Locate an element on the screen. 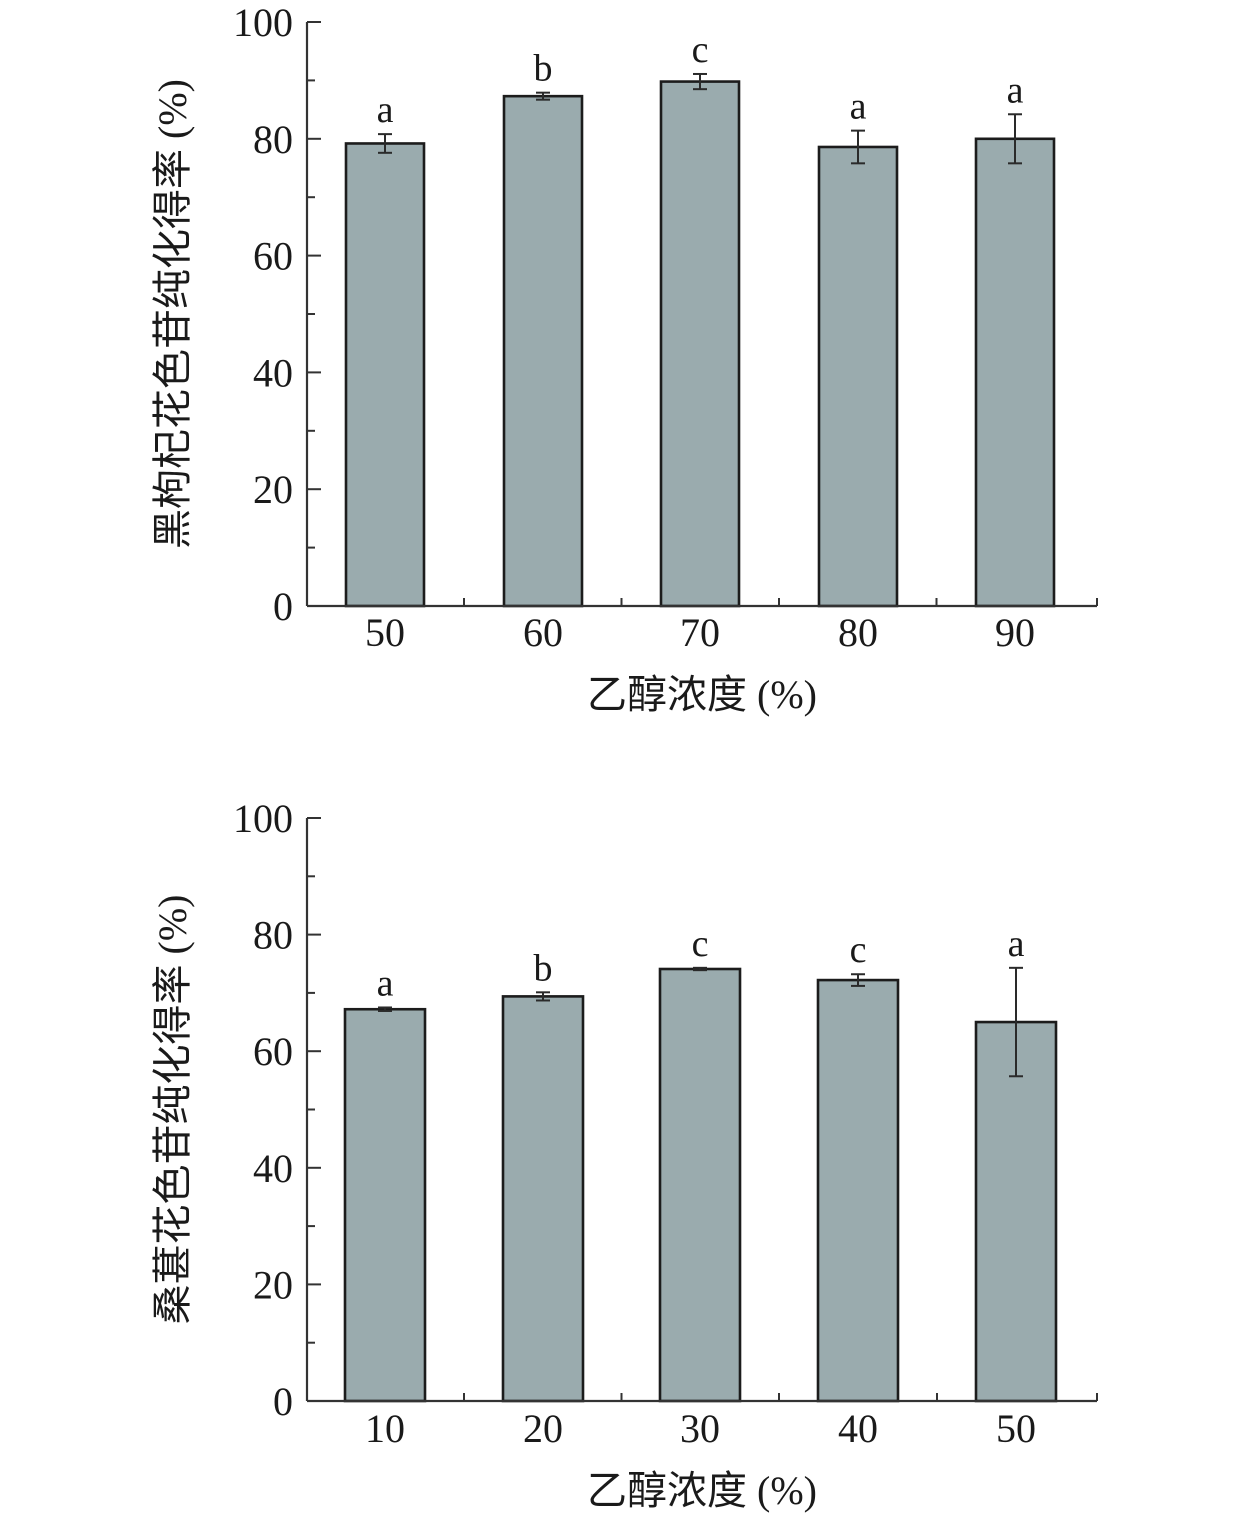 Image resolution: width=1260 pixels, height=1527 pixels. significance-label-20: b is located at coordinates (543, 968).